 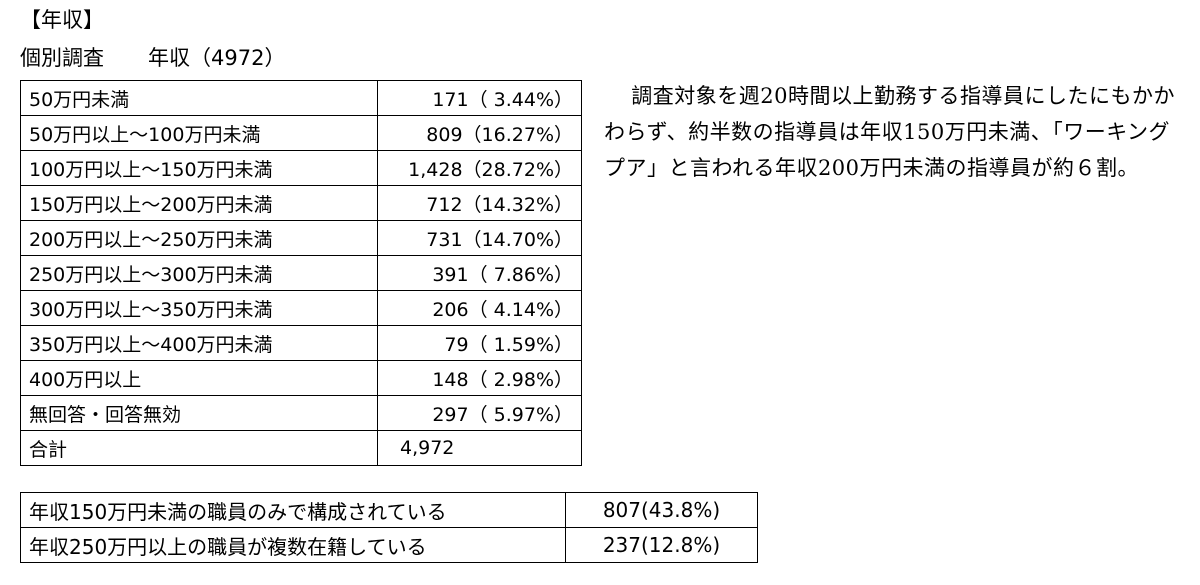 I want to click on value-cell: 731（14.70%）, so click(x=479, y=238).